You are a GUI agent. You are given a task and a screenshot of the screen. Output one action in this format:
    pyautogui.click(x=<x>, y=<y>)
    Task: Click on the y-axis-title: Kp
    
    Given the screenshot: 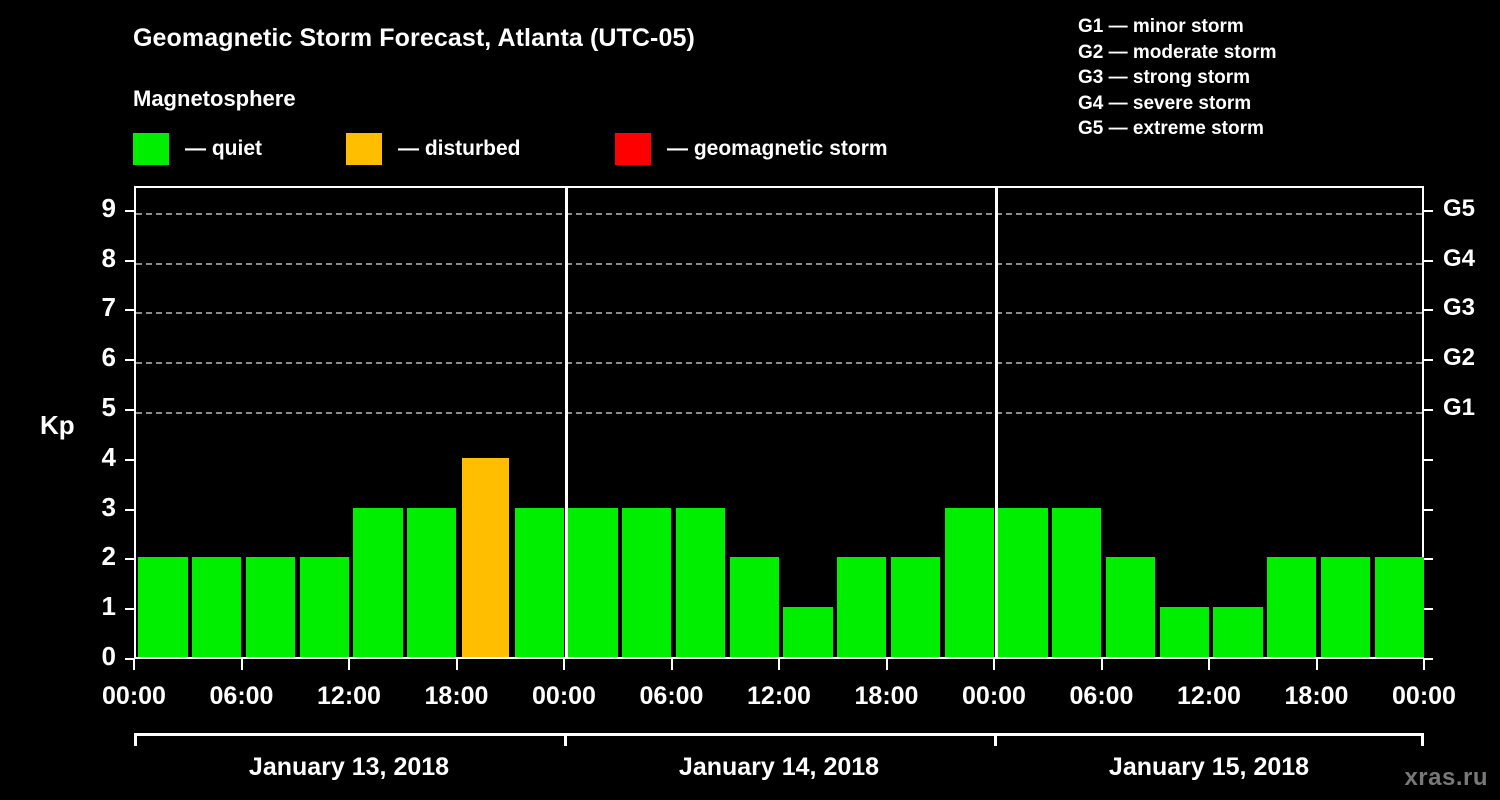 What is the action you would take?
    pyautogui.click(x=57, y=425)
    